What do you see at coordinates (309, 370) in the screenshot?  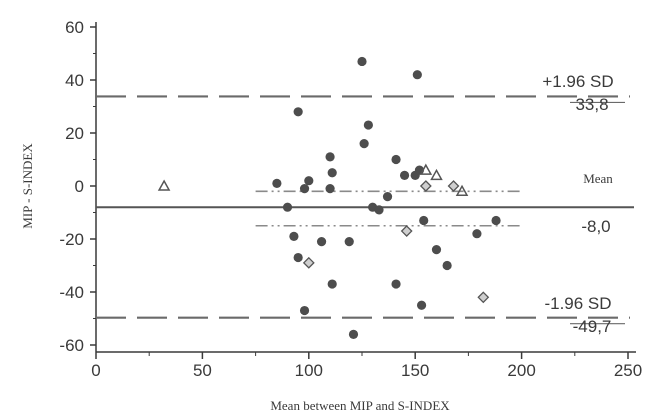 I see `x-tick-label: 100` at bounding box center [309, 370].